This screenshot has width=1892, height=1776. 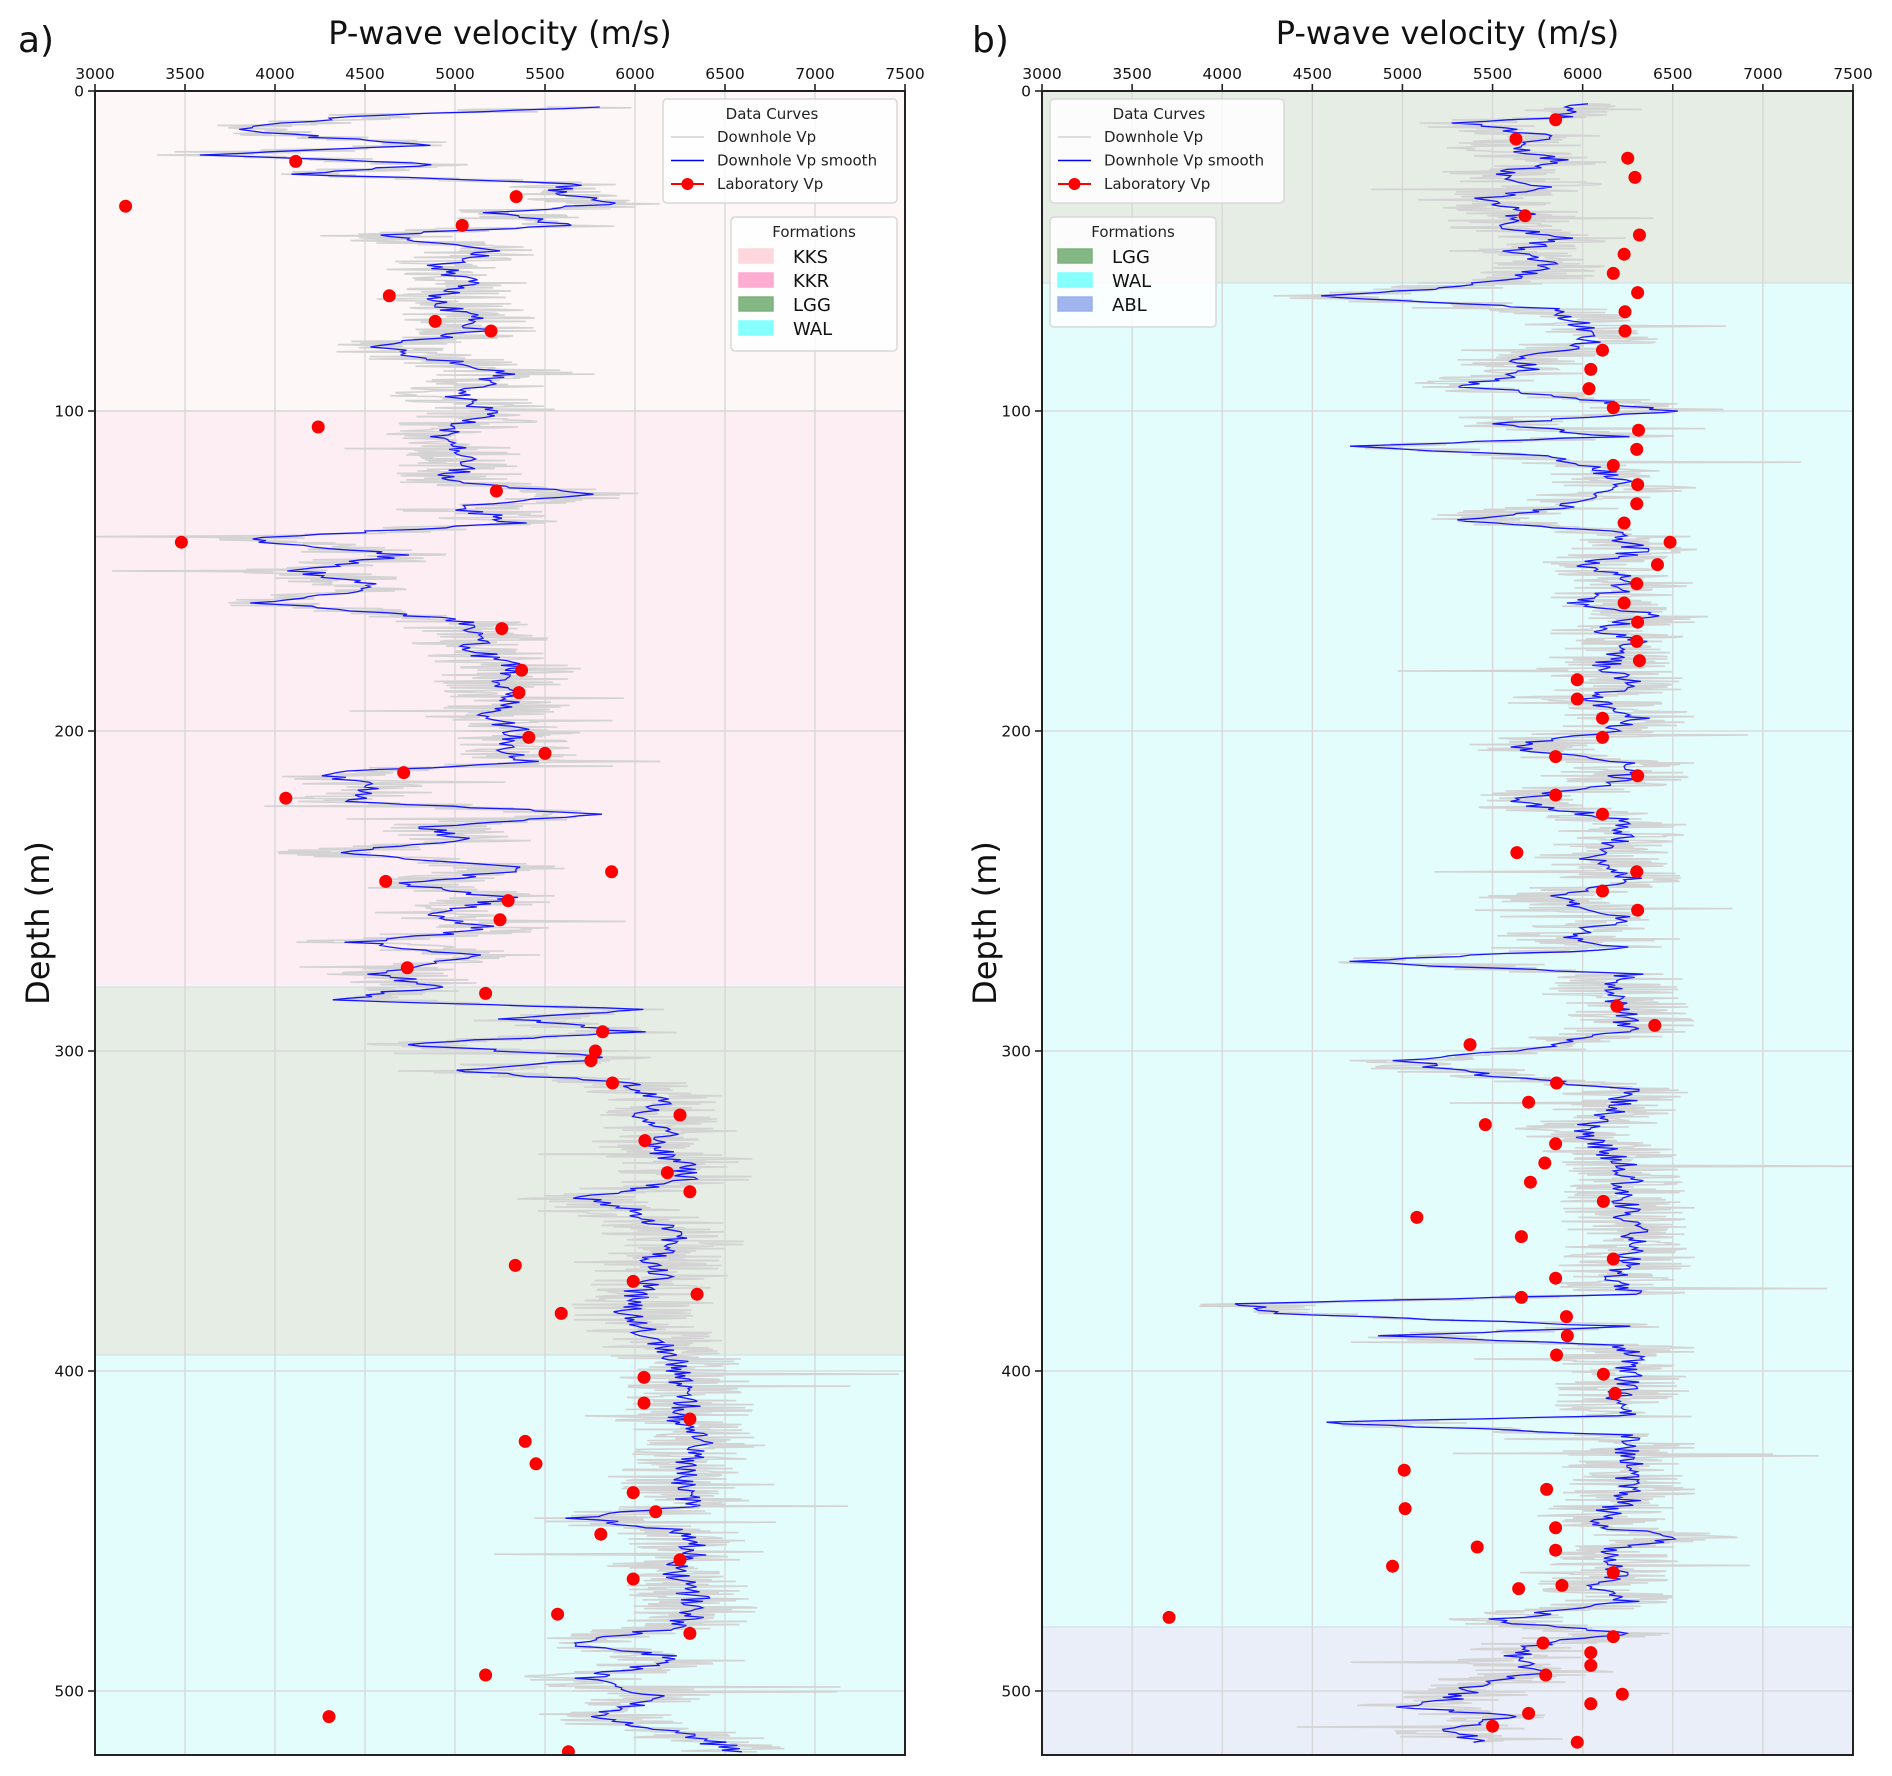 What do you see at coordinates (1075, 304) in the screenshot?
I see `legend-swatch-abl` at bounding box center [1075, 304].